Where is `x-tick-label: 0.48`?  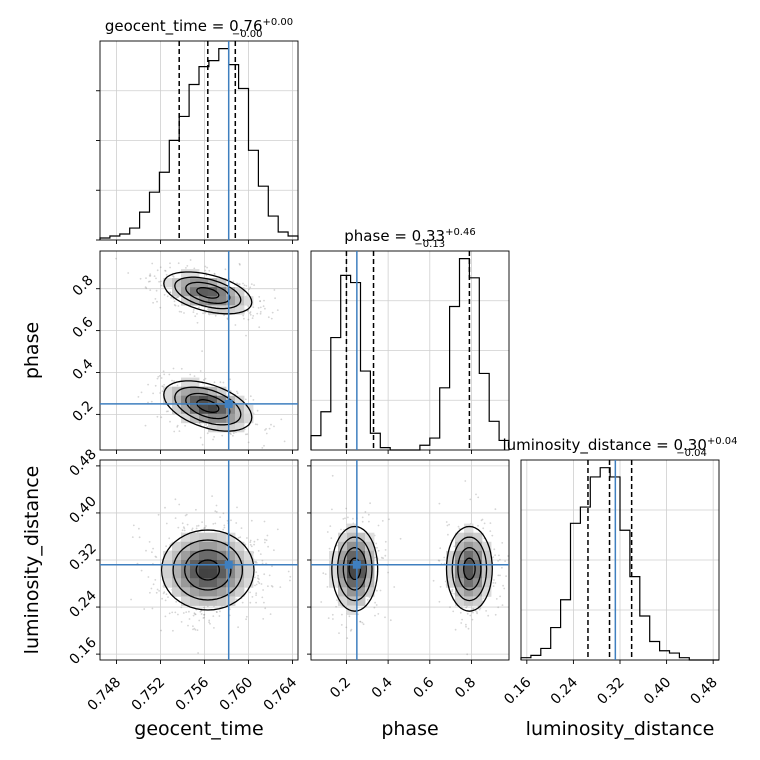 x-tick-label: 0.48 is located at coordinates (704, 690).